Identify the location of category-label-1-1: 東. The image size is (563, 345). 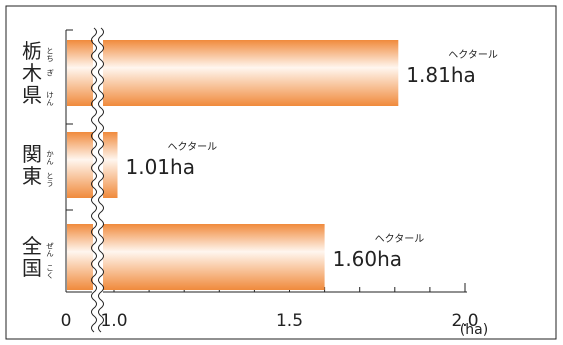
(32, 176).